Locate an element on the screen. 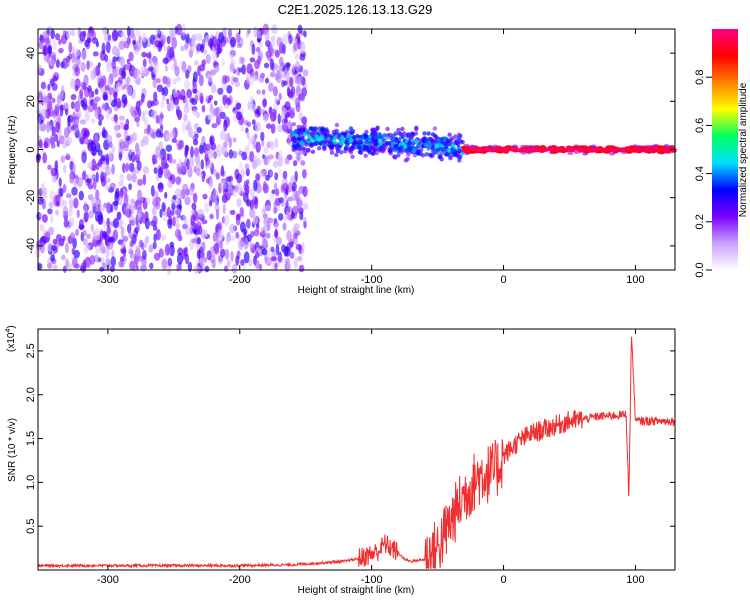  x-tick-label: 0 is located at coordinates (503, 580).